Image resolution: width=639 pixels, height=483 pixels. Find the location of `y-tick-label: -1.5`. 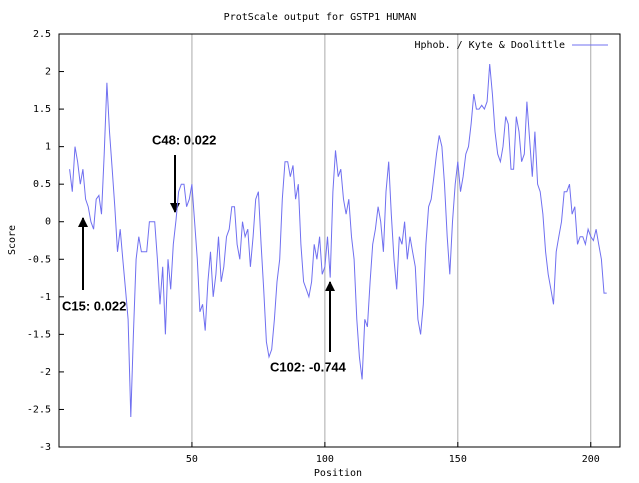

y-tick-label: -1.5 is located at coordinates (39, 334).